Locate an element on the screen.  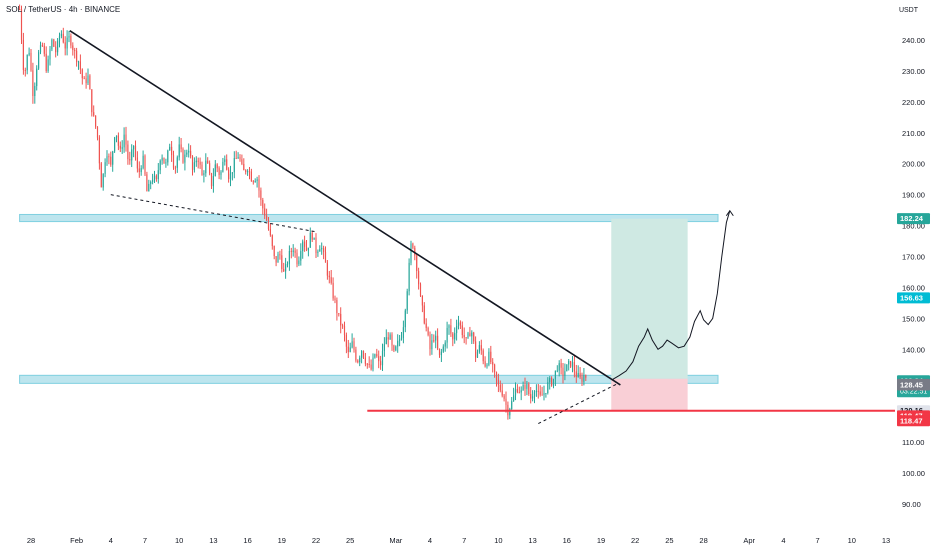
y-tick-label: 160.00 is located at coordinates (913, 287).